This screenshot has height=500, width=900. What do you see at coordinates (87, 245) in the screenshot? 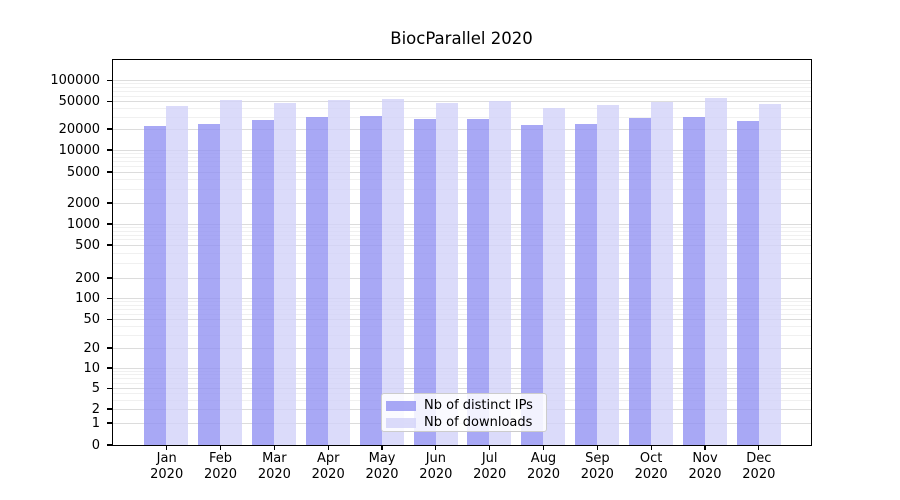
I see `y-axis-tick-label: 500` at bounding box center [87, 245].